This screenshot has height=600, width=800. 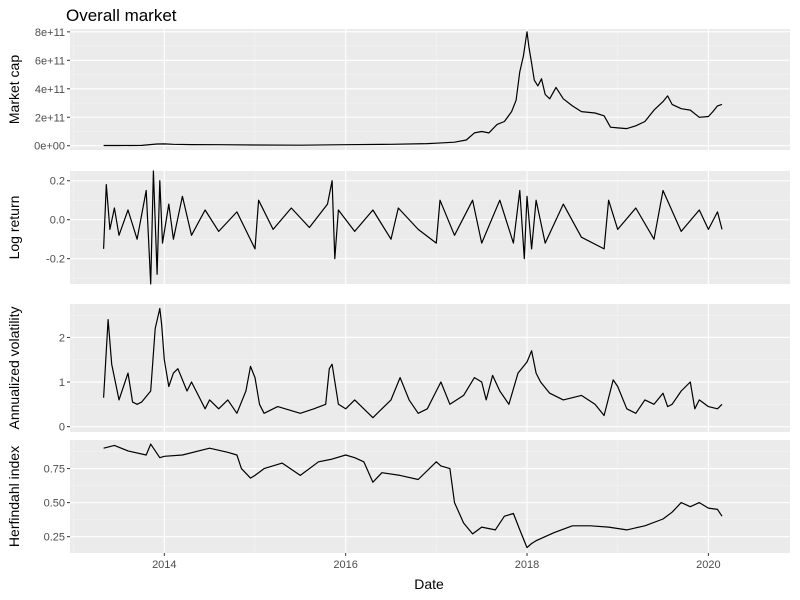 What do you see at coordinates (14, 228) in the screenshot?
I see `y-axis-label: Log return` at bounding box center [14, 228].